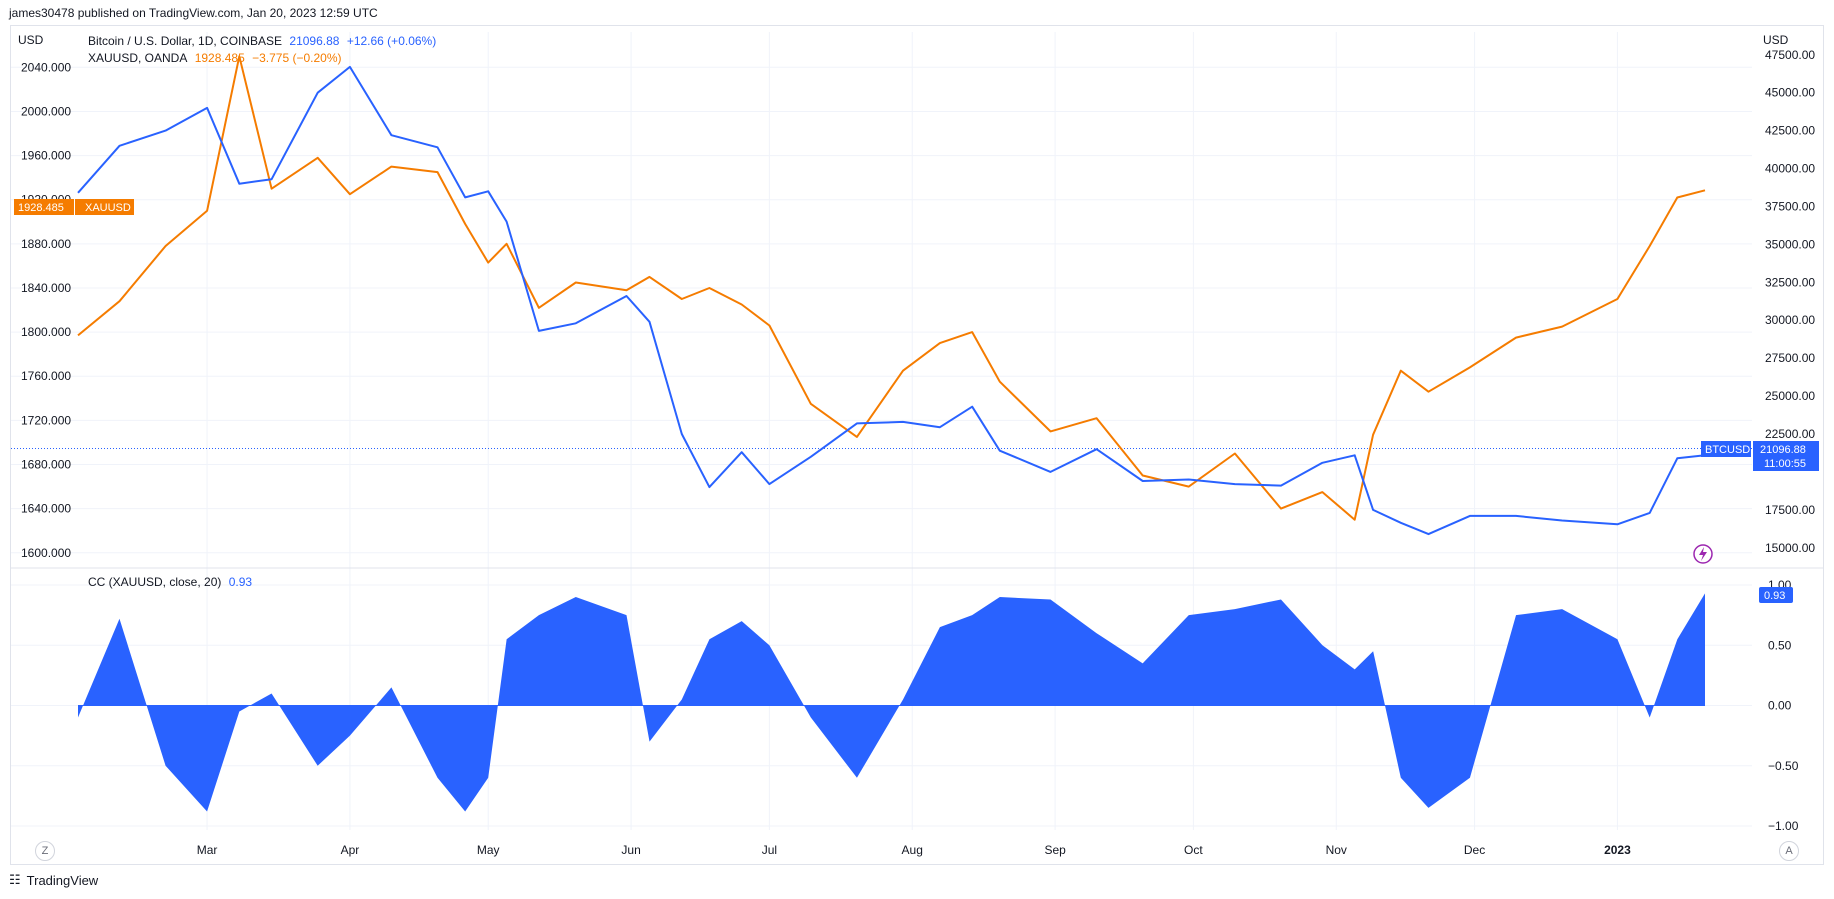  What do you see at coordinates (1776, 40) in the screenshot?
I see `right-axis-unit: USD` at bounding box center [1776, 40].